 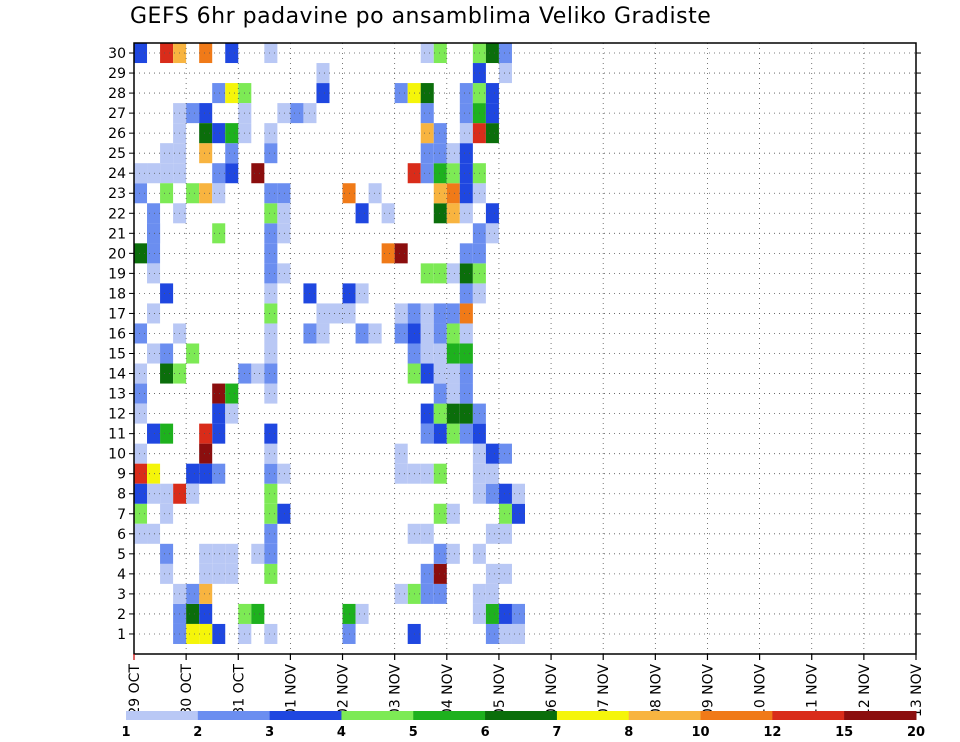 What do you see at coordinates (121, 535) in the screenshot?
I see `y-tick-label: 6` at bounding box center [121, 535].